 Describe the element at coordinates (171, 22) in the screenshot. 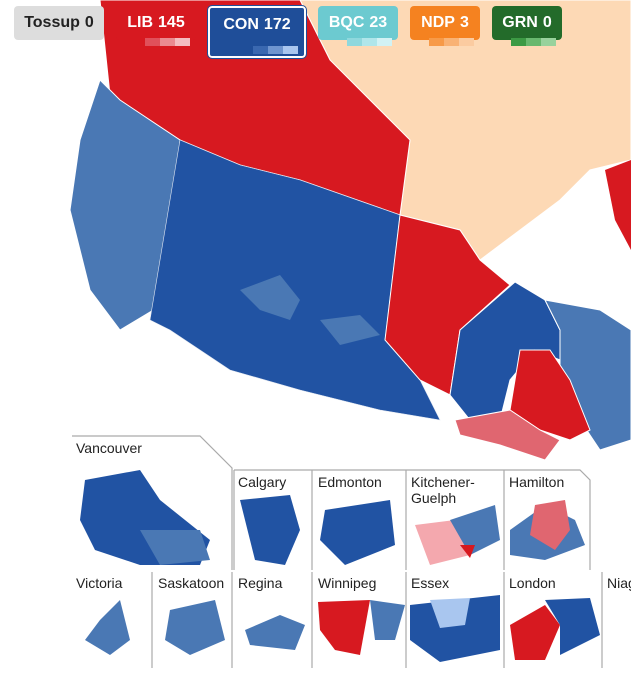

I see `seat-count: 145` at that location.